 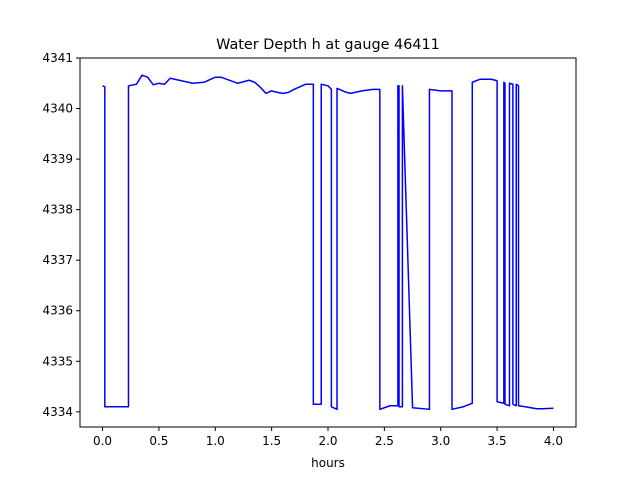 I want to click on y-tick-label: 4334, so click(x=57, y=412).